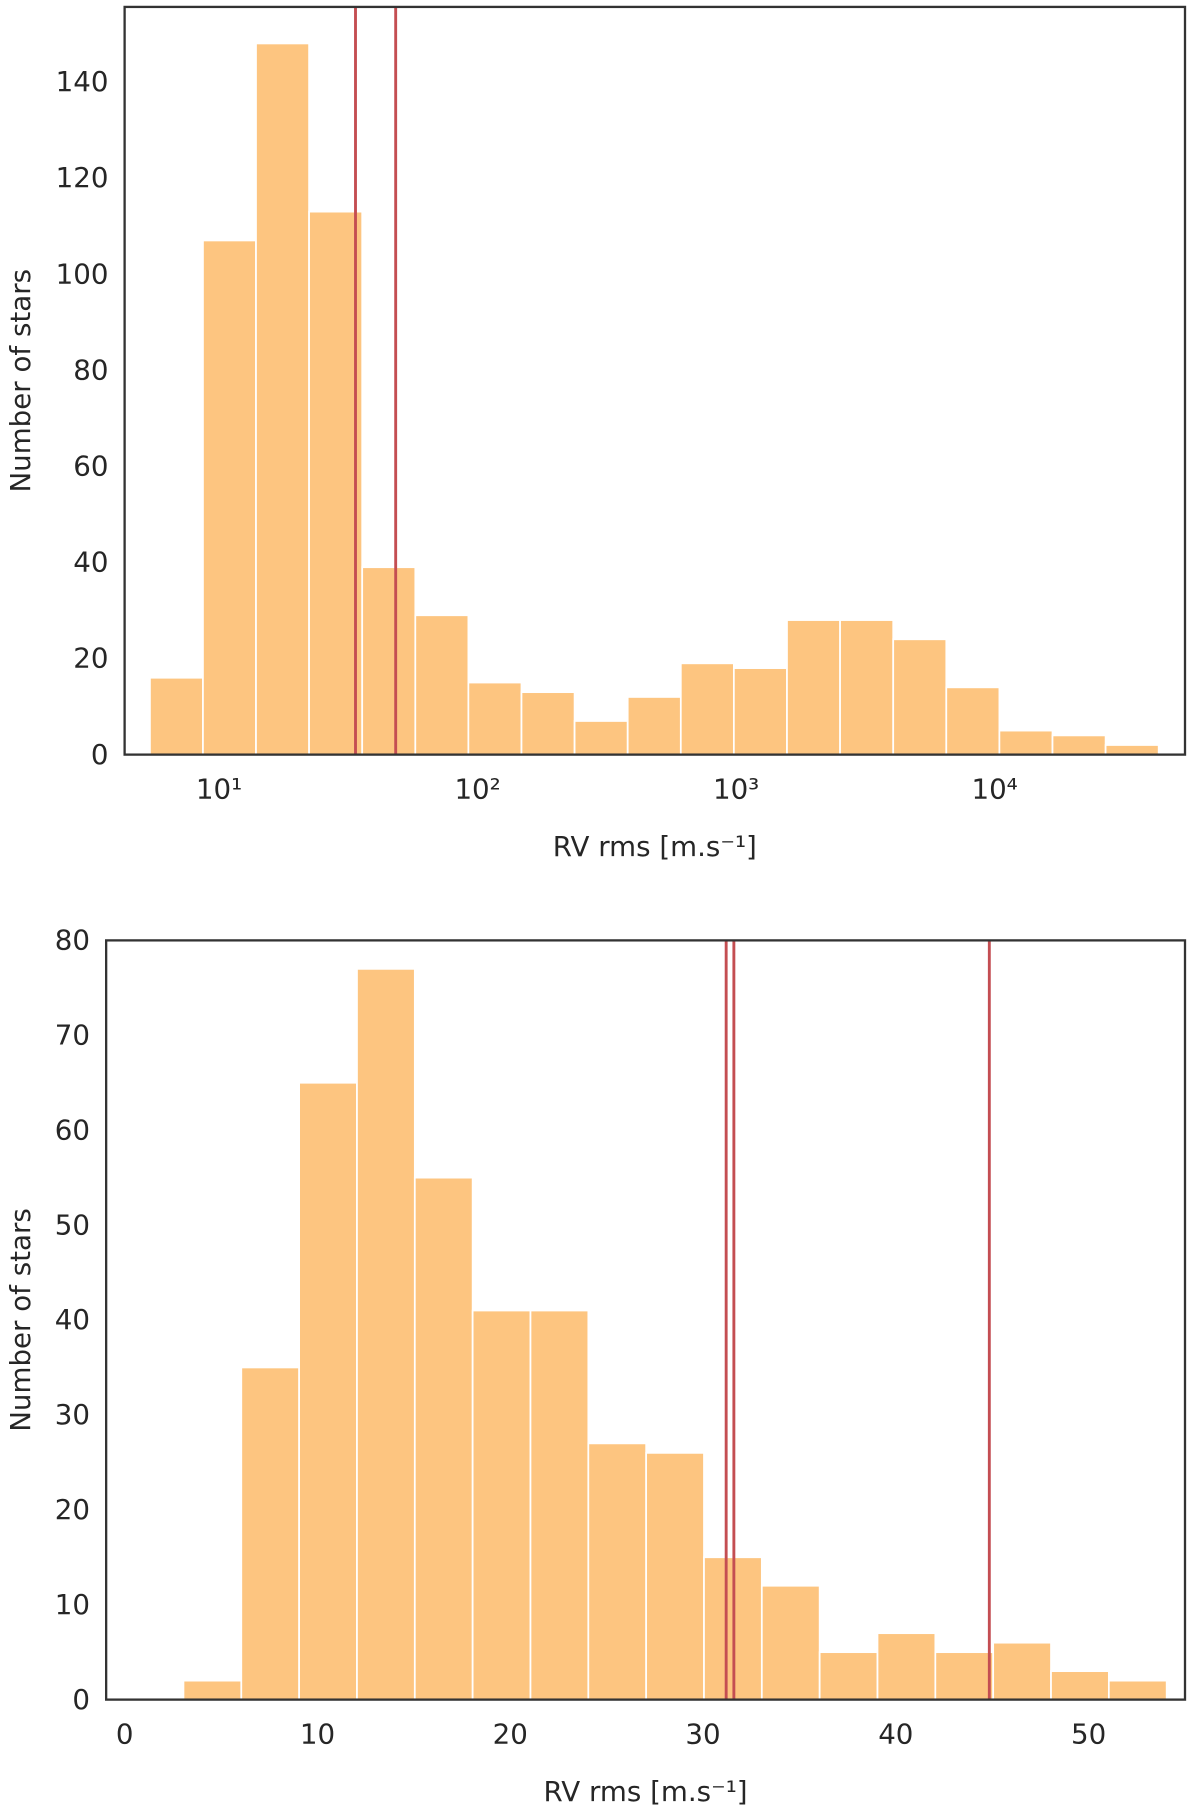 The height and width of the screenshot is (1815, 1200). Describe the element at coordinates (702, 1733) in the screenshot. I see `x-tick-label: 30` at that location.